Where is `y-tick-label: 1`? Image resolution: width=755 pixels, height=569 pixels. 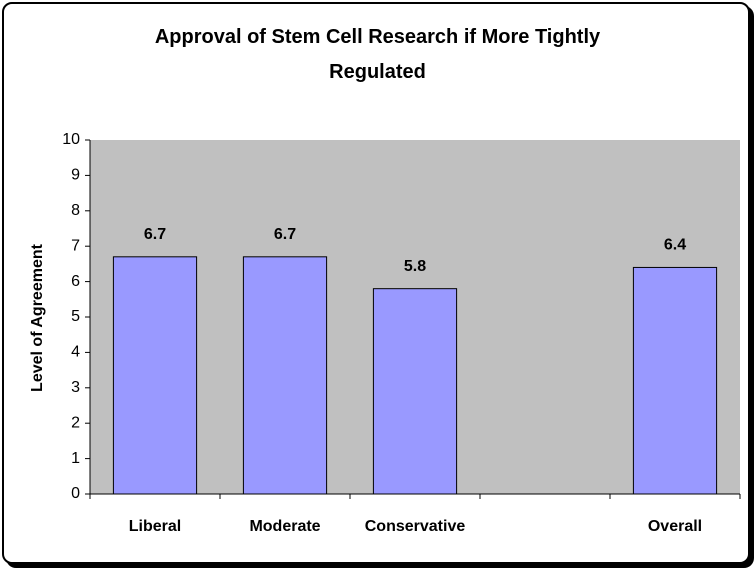 y-tick-label: 1 is located at coordinates (75, 458).